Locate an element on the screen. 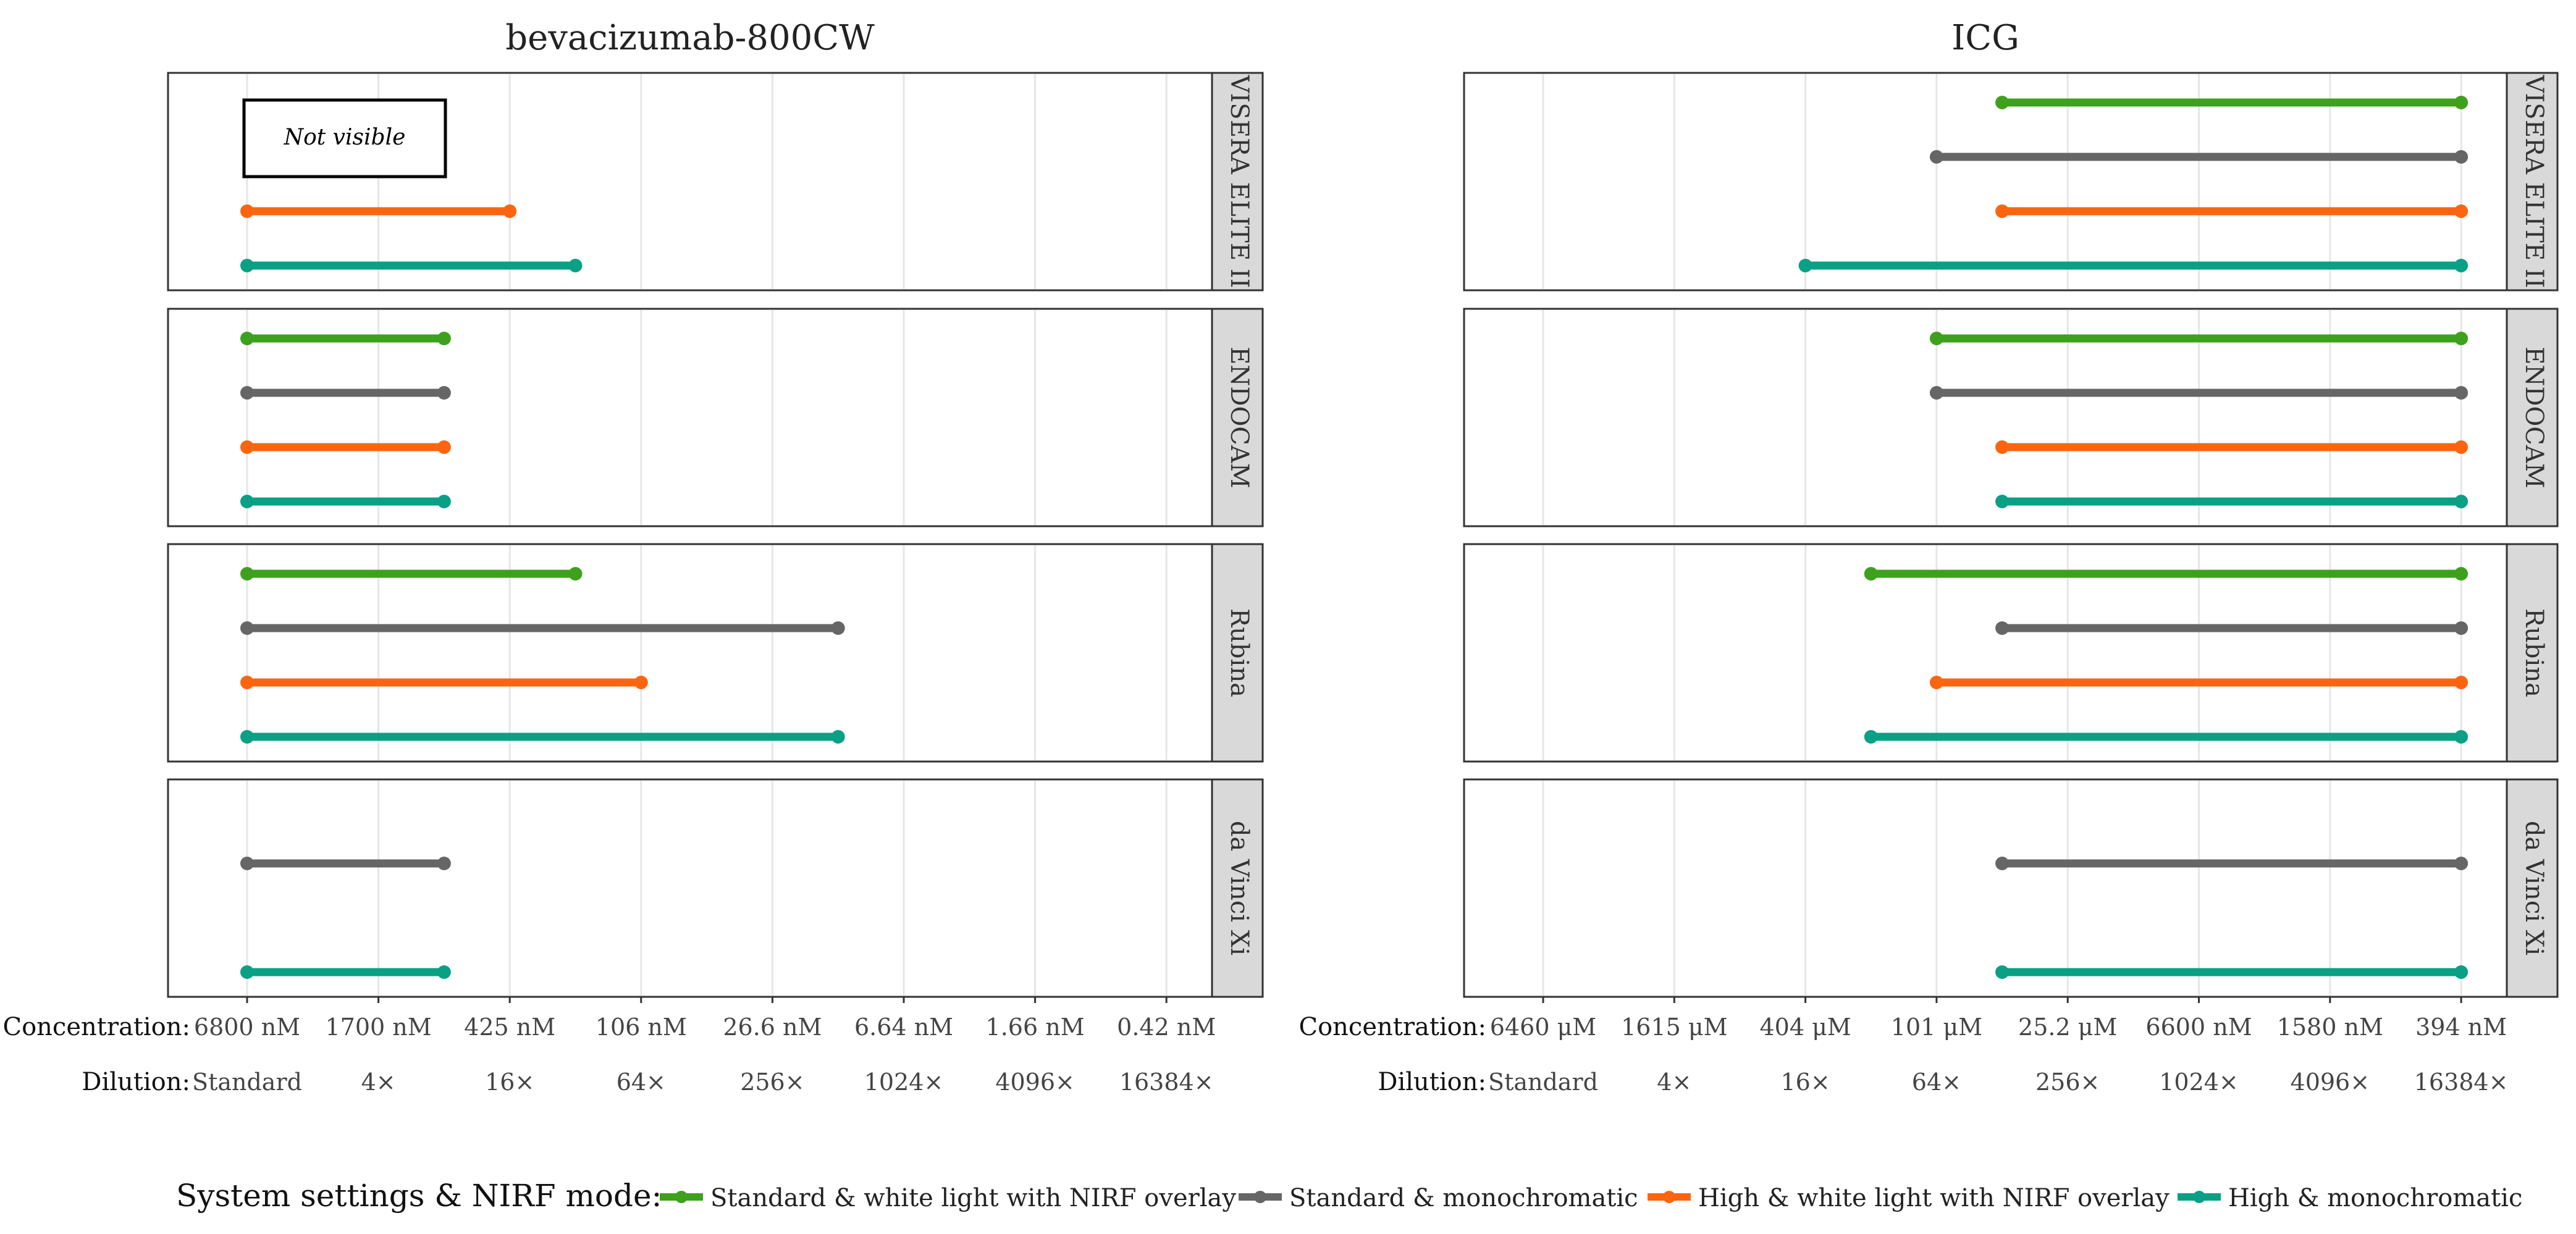  legend-dot-high_mono is located at coordinates (2199, 1197).